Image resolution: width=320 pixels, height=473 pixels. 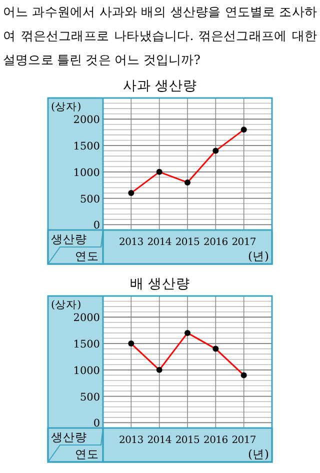 I want to click on text: 어느 과수원에서 사과와 배의 생산량을 연도별로 조사하여 꺾은선그래프로 나타냈습니다. 꺾은선그래프에 대한 설명으로 틀린 것은 어느 것입니까?, so click(x=160, y=36).